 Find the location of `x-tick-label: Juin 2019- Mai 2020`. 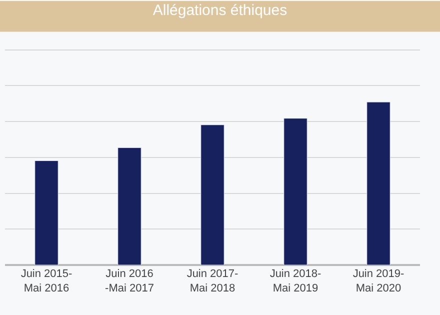

x-tick-label: Juin 2019- Mai 2020 is located at coordinates (378, 281).